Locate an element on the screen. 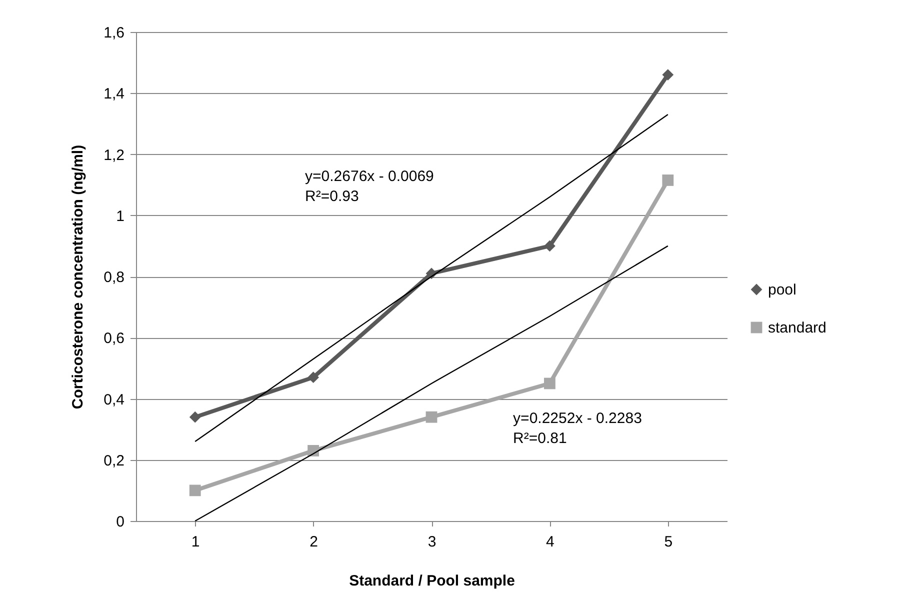  y-tick-label: 1,4 is located at coordinates (114, 94).